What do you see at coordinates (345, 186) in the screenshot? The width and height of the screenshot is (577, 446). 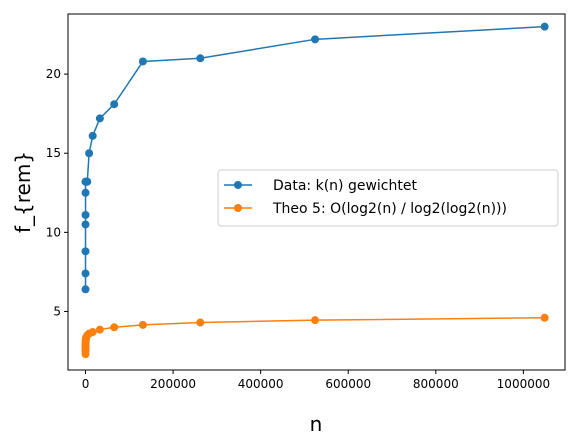 I see `legend-label-data: Data: k(n) gewichtet` at bounding box center [345, 186].